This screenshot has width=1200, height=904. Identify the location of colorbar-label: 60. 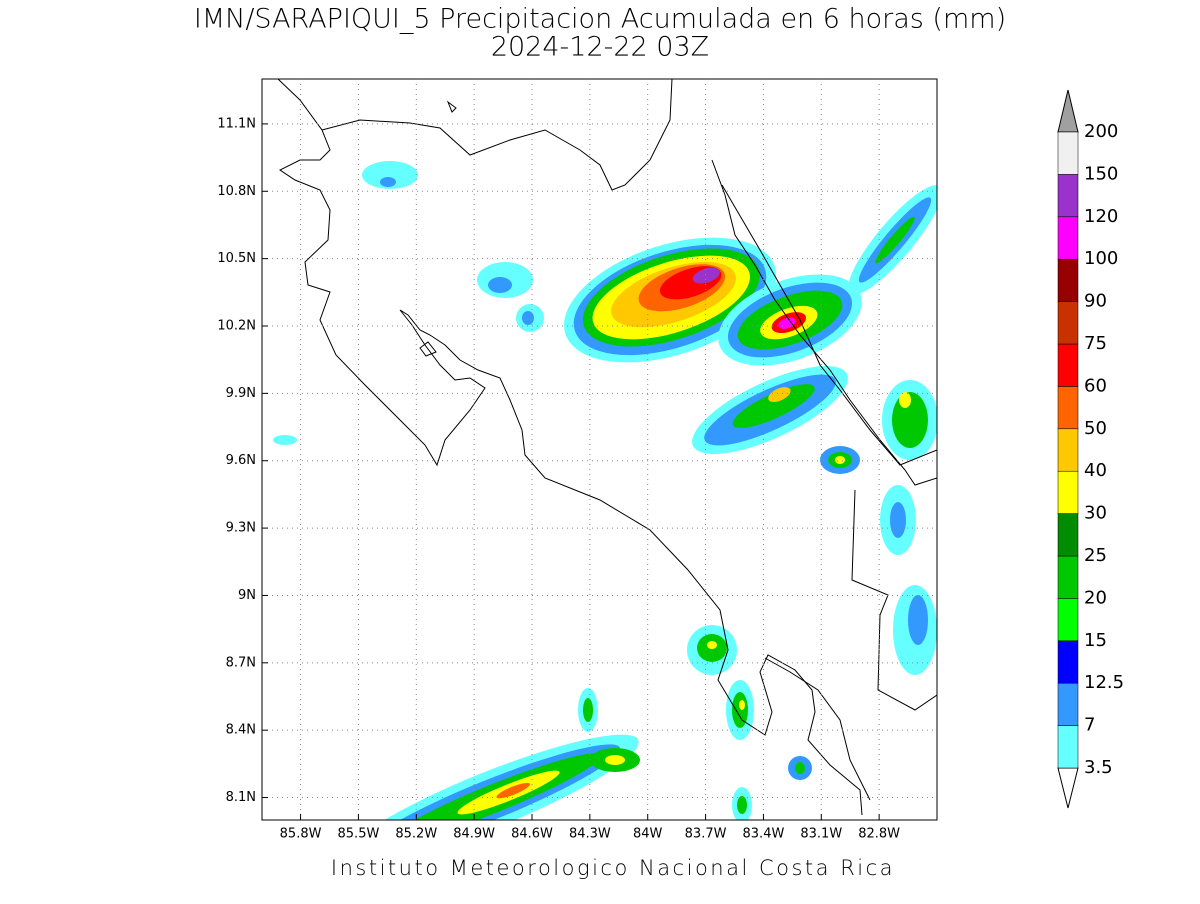
(1095, 385).